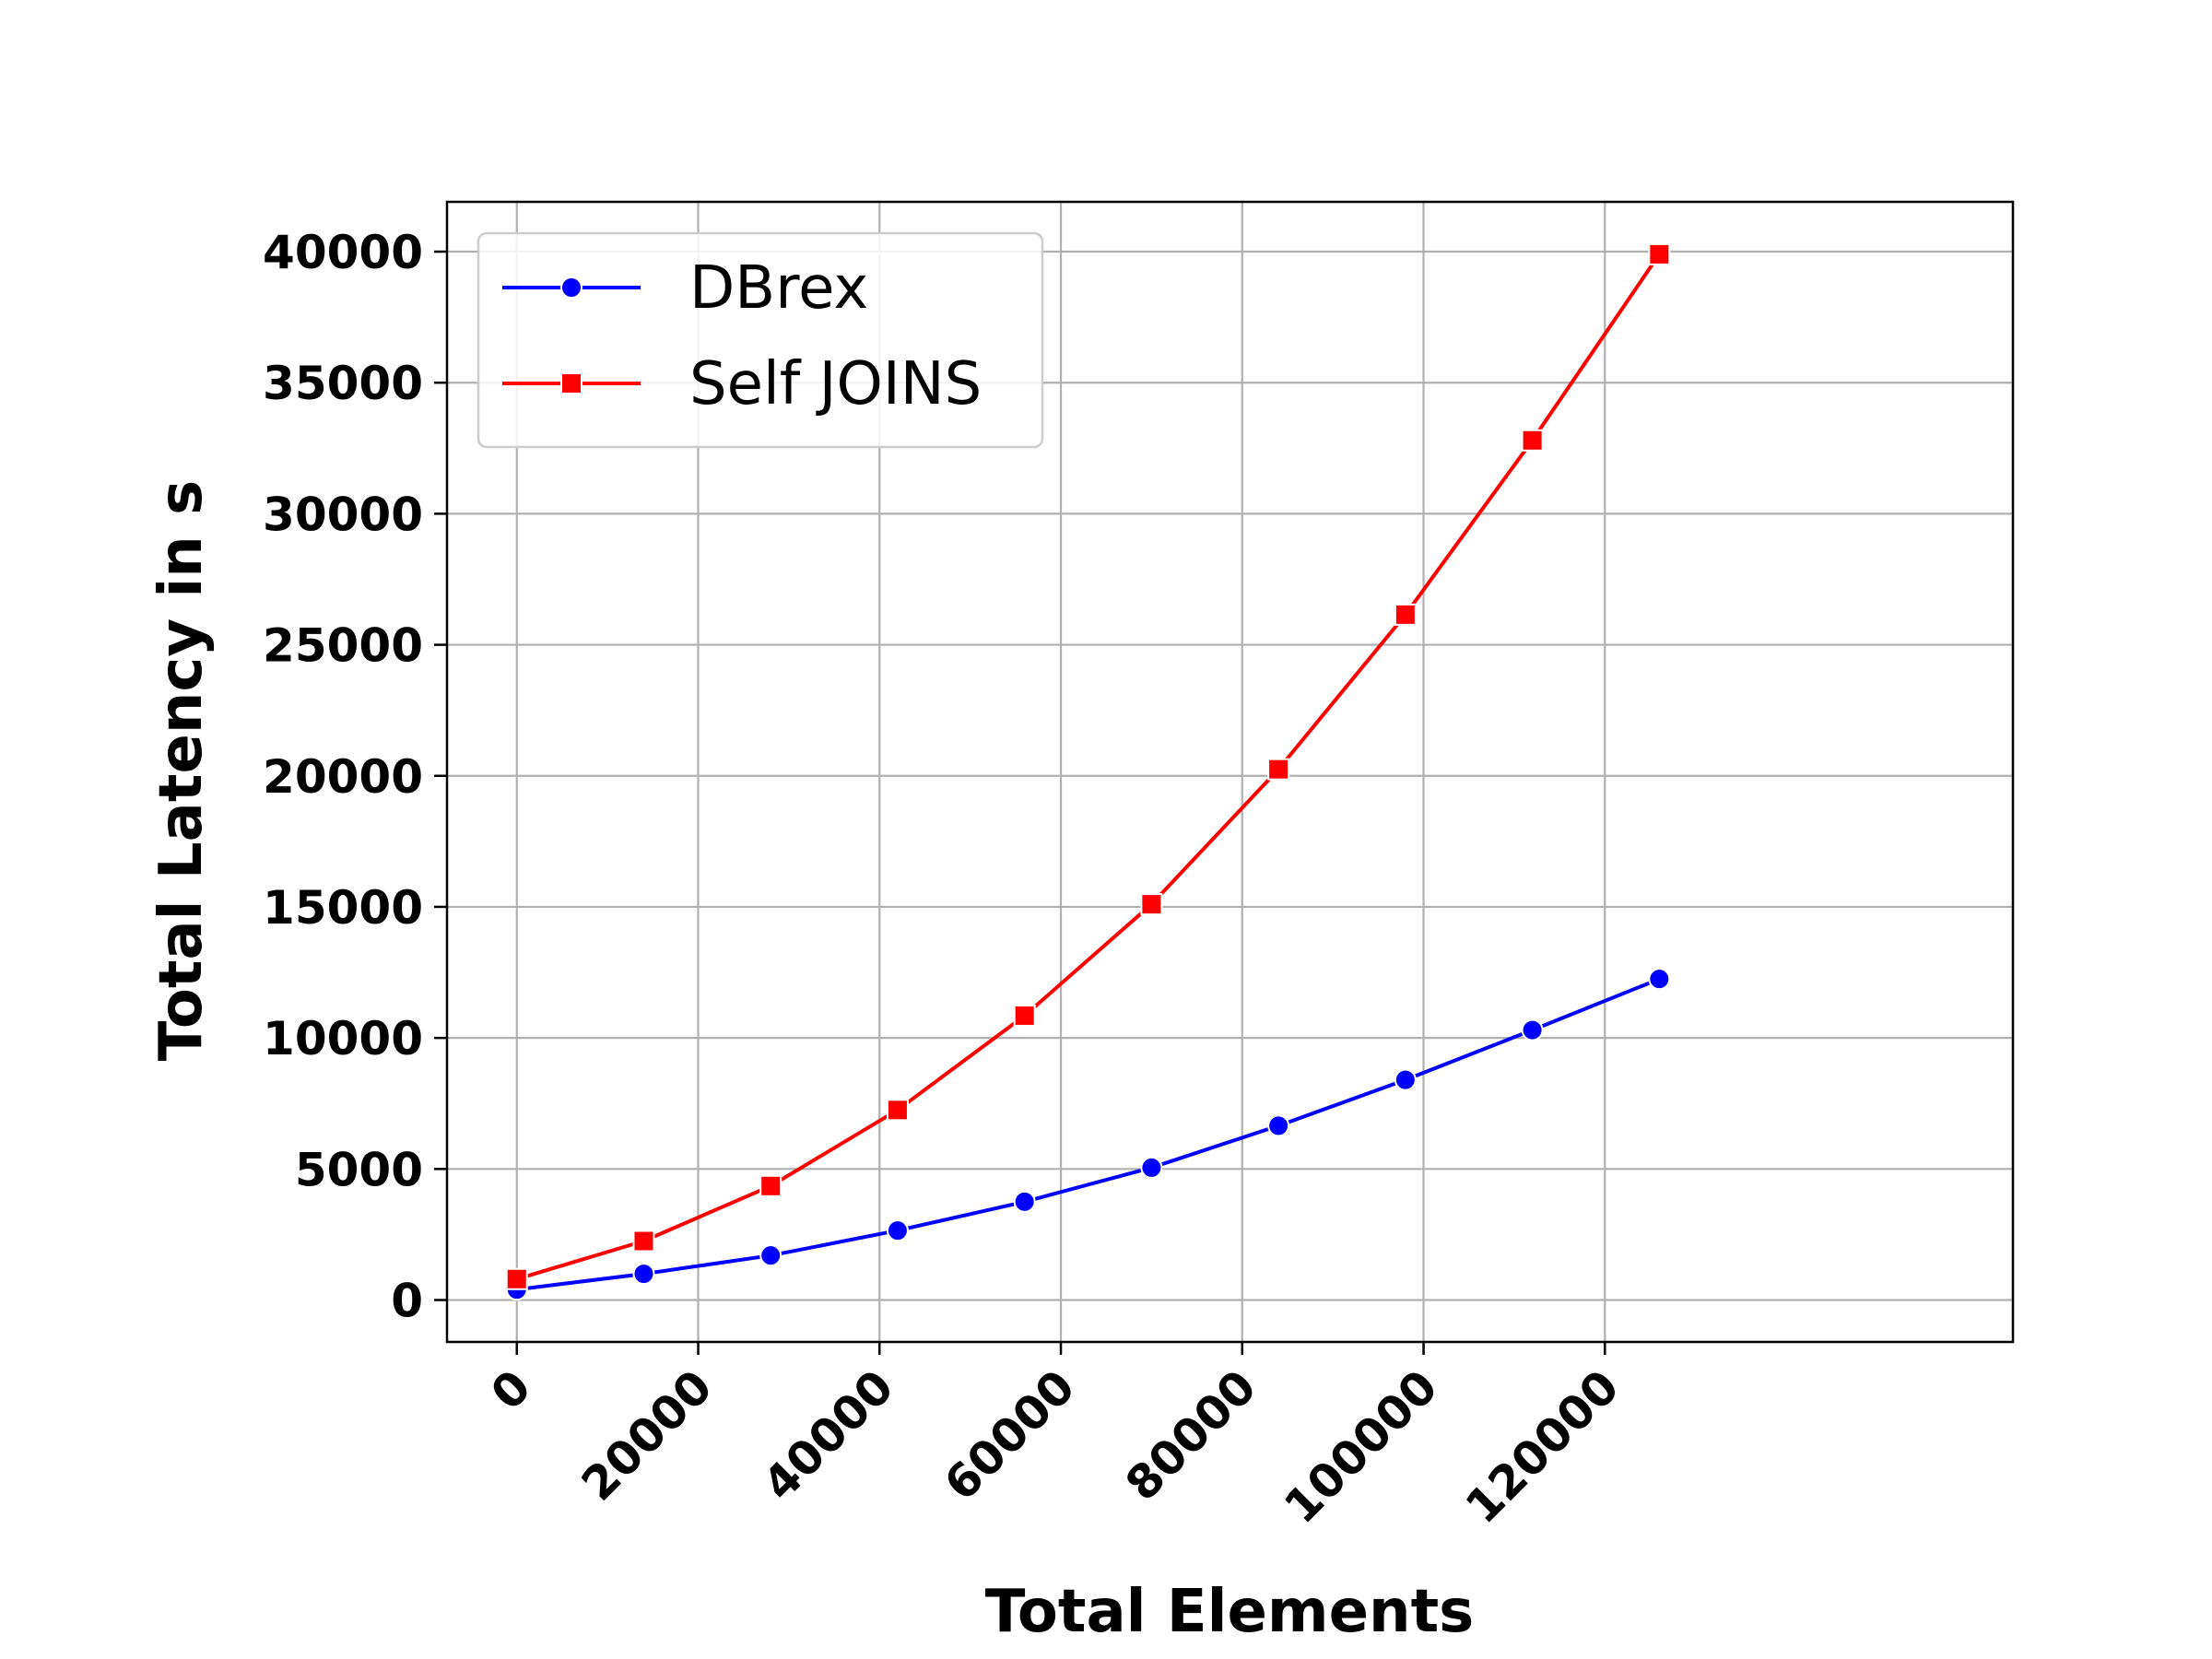 This screenshot has width=2212, height=1659. What do you see at coordinates (511, 1389) in the screenshot?
I see `x-tick-label: 0` at bounding box center [511, 1389].